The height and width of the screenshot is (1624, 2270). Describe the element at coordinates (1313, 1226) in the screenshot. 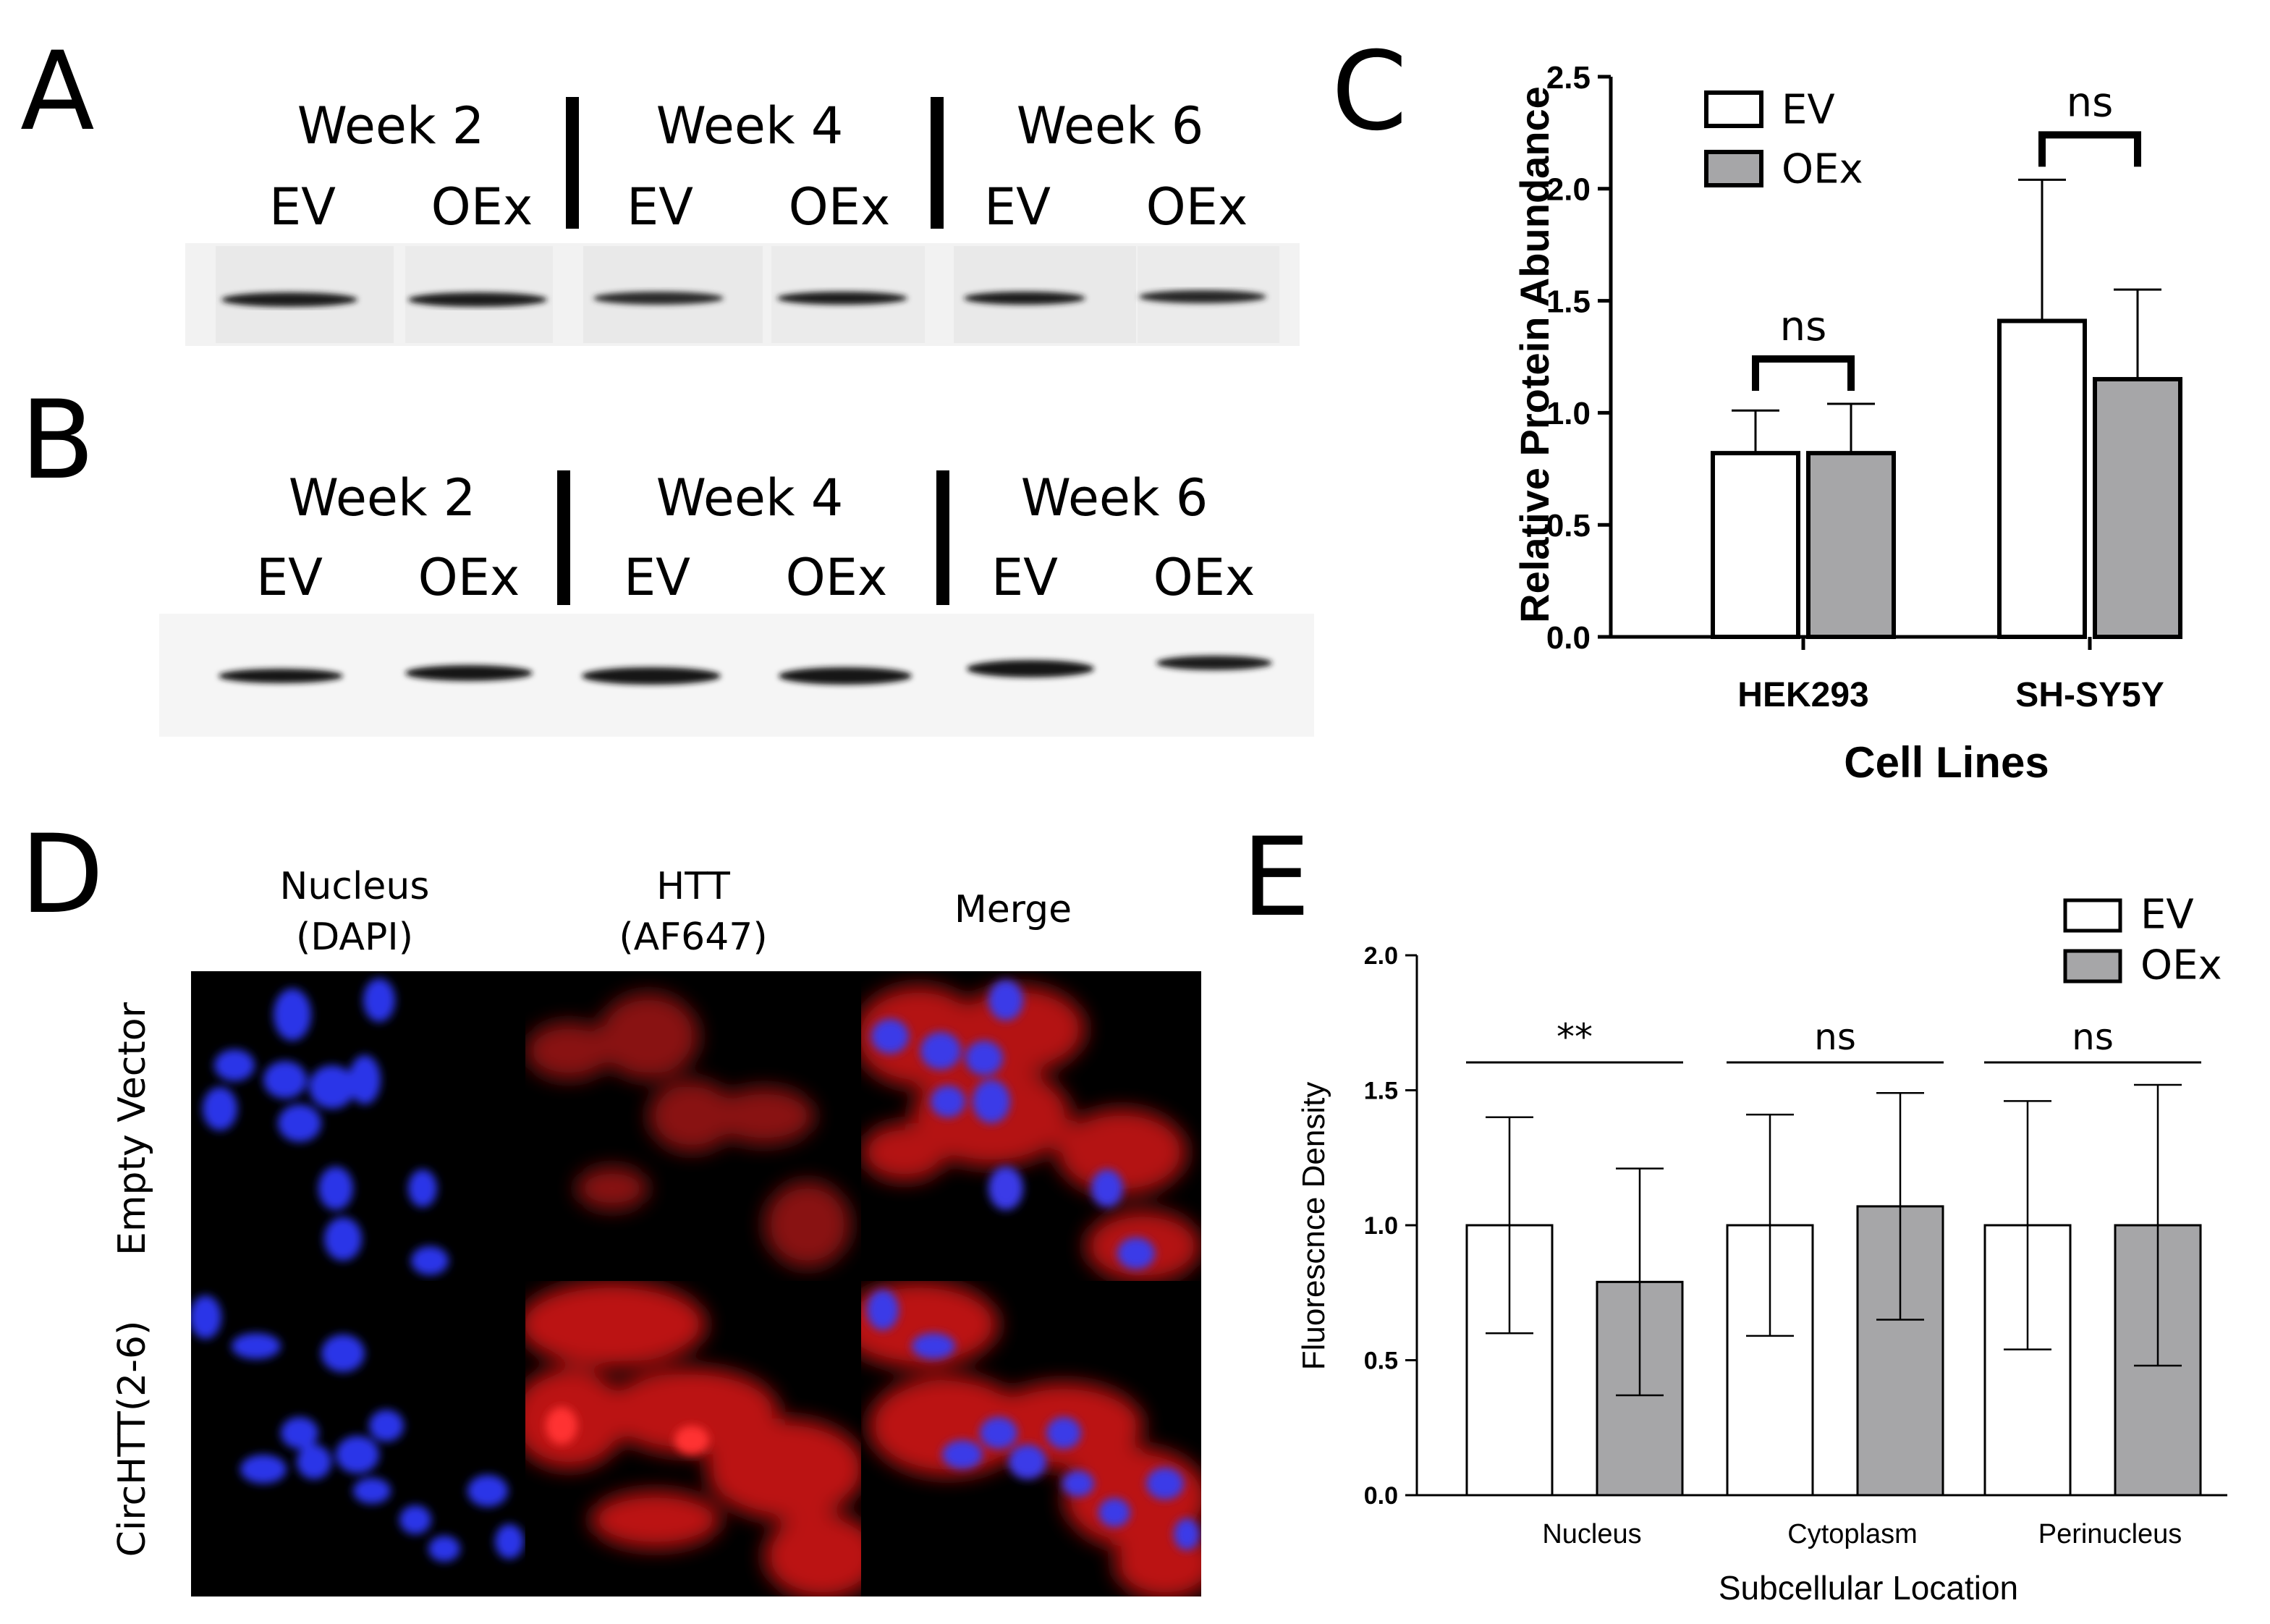

I see `panel-e-y-axis-label: Fluorescnce Density` at that location.